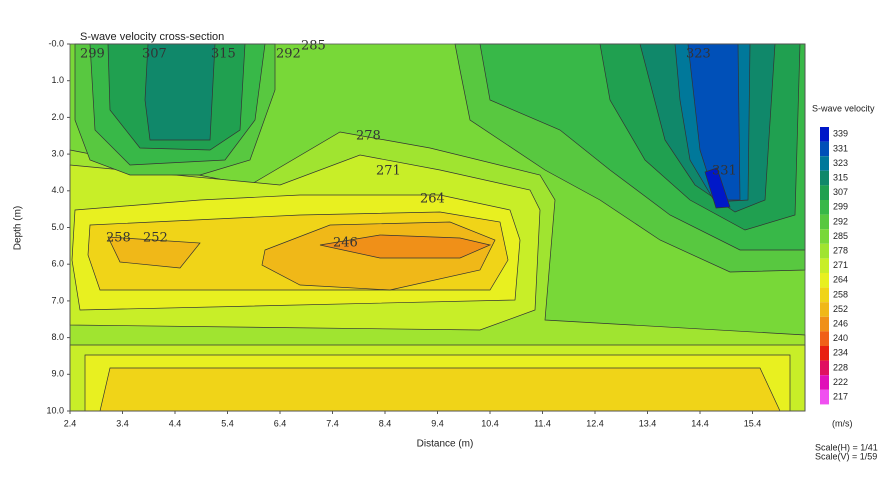  What do you see at coordinates (842, 423) in the screenshot?
I see `unit-label: (m/s)` at bounding box center [842, 423].